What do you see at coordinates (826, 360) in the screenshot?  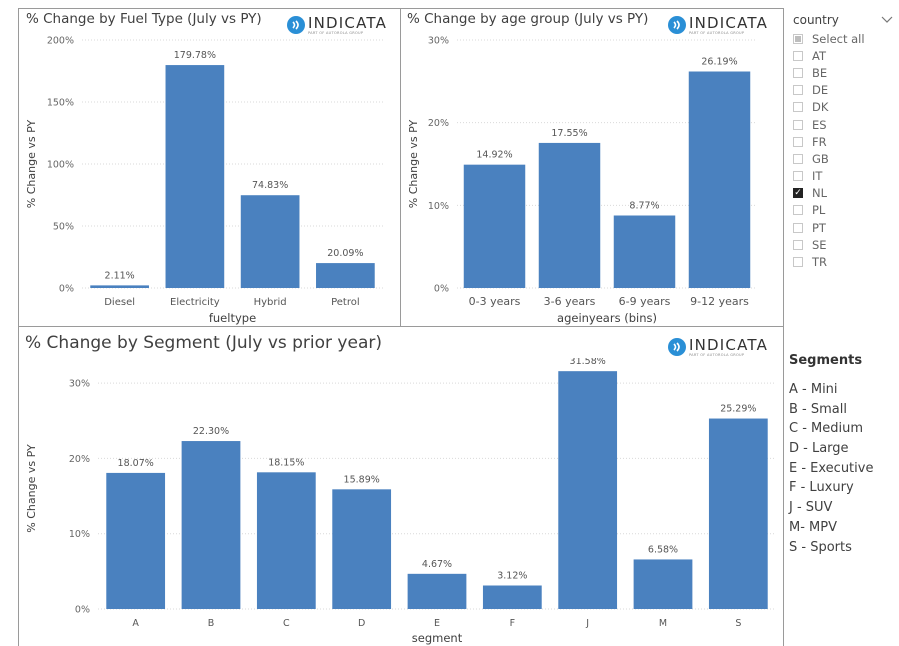 I see `legend-title: Segments` at bounding box center [826, 360].